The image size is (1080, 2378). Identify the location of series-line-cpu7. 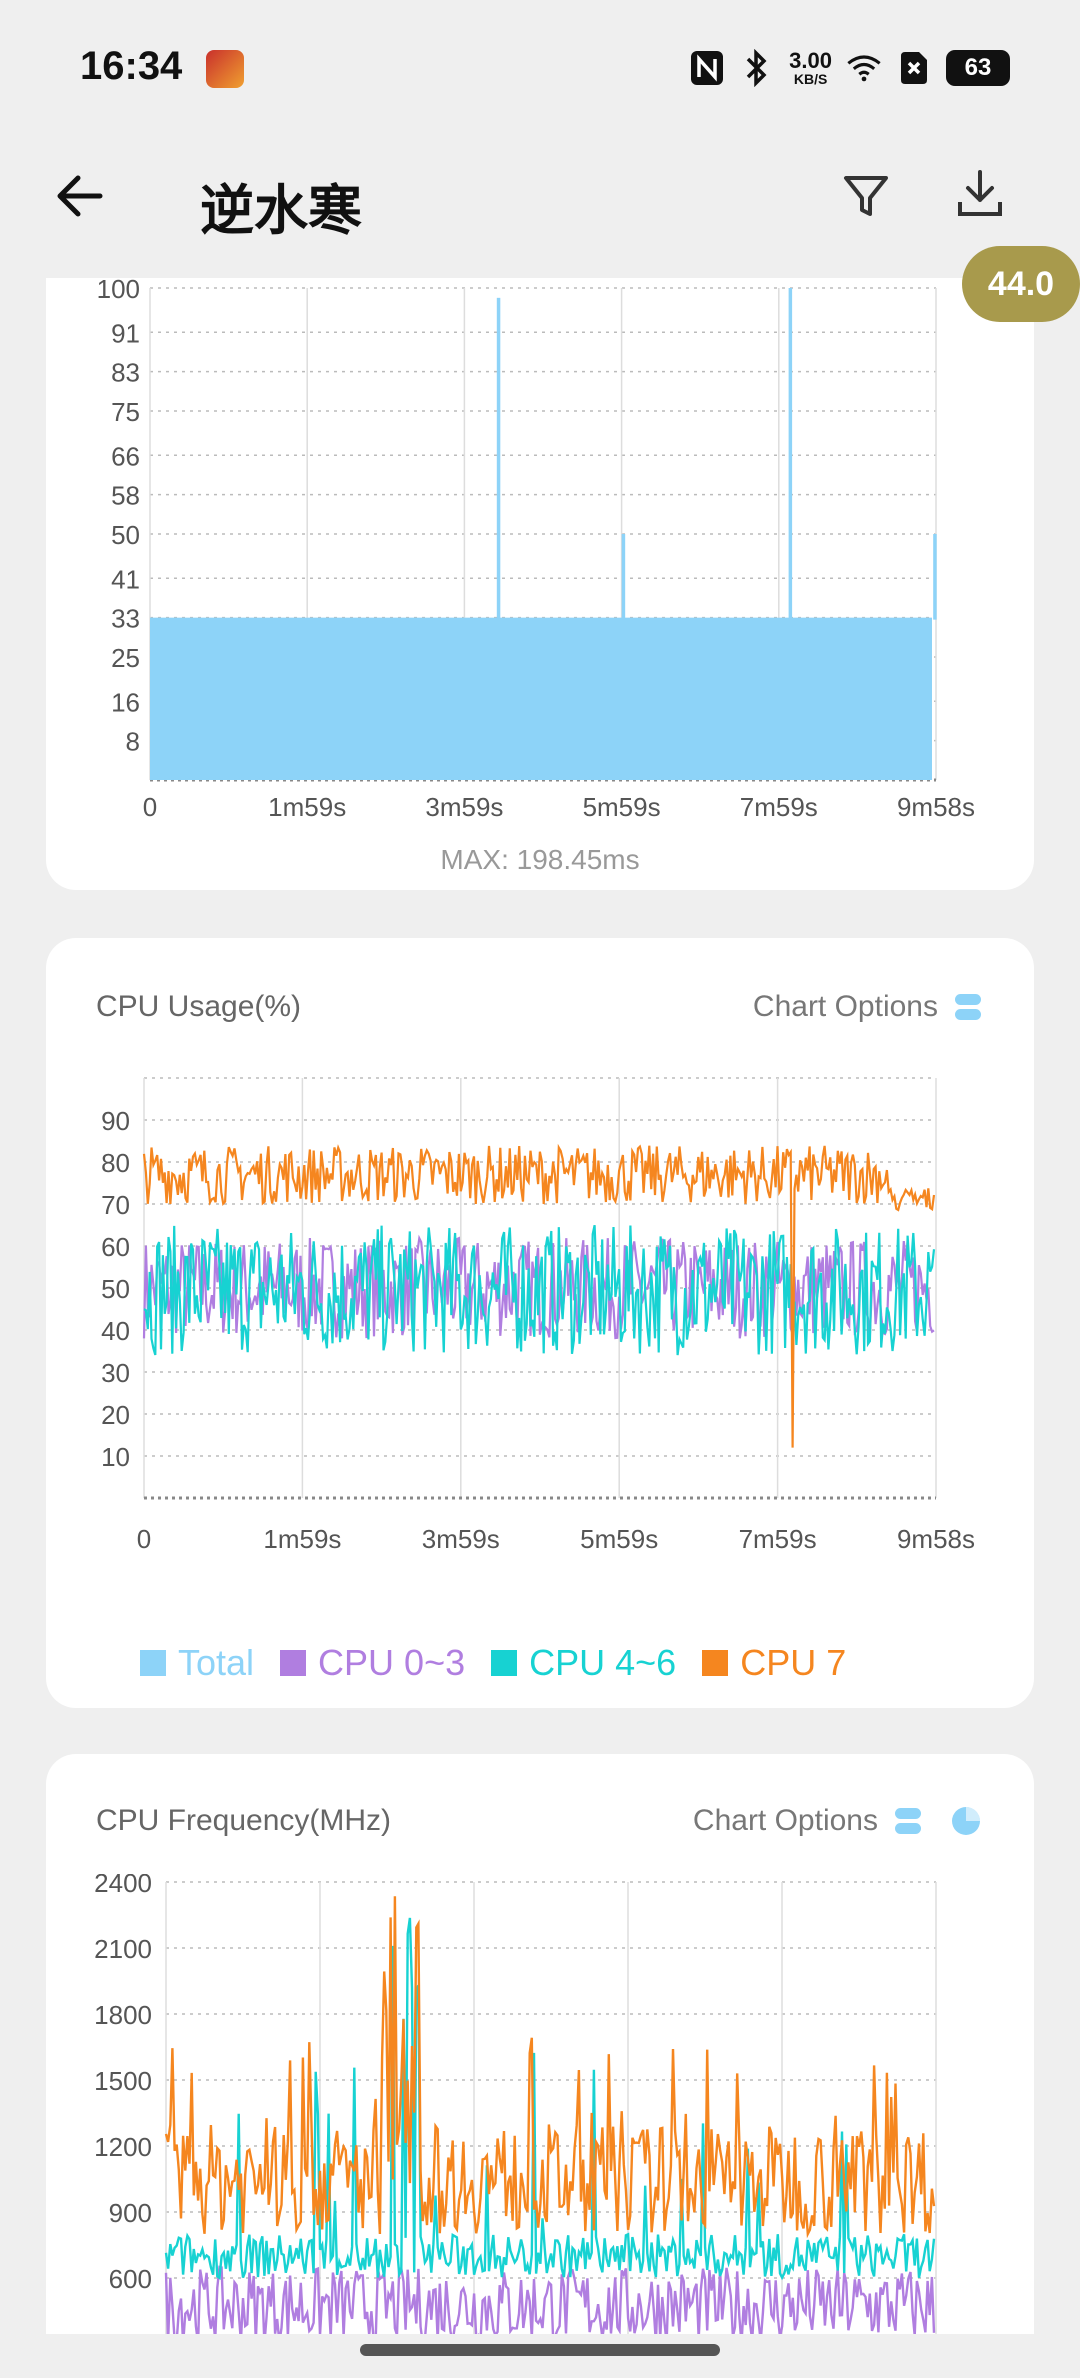
(539, 1295).